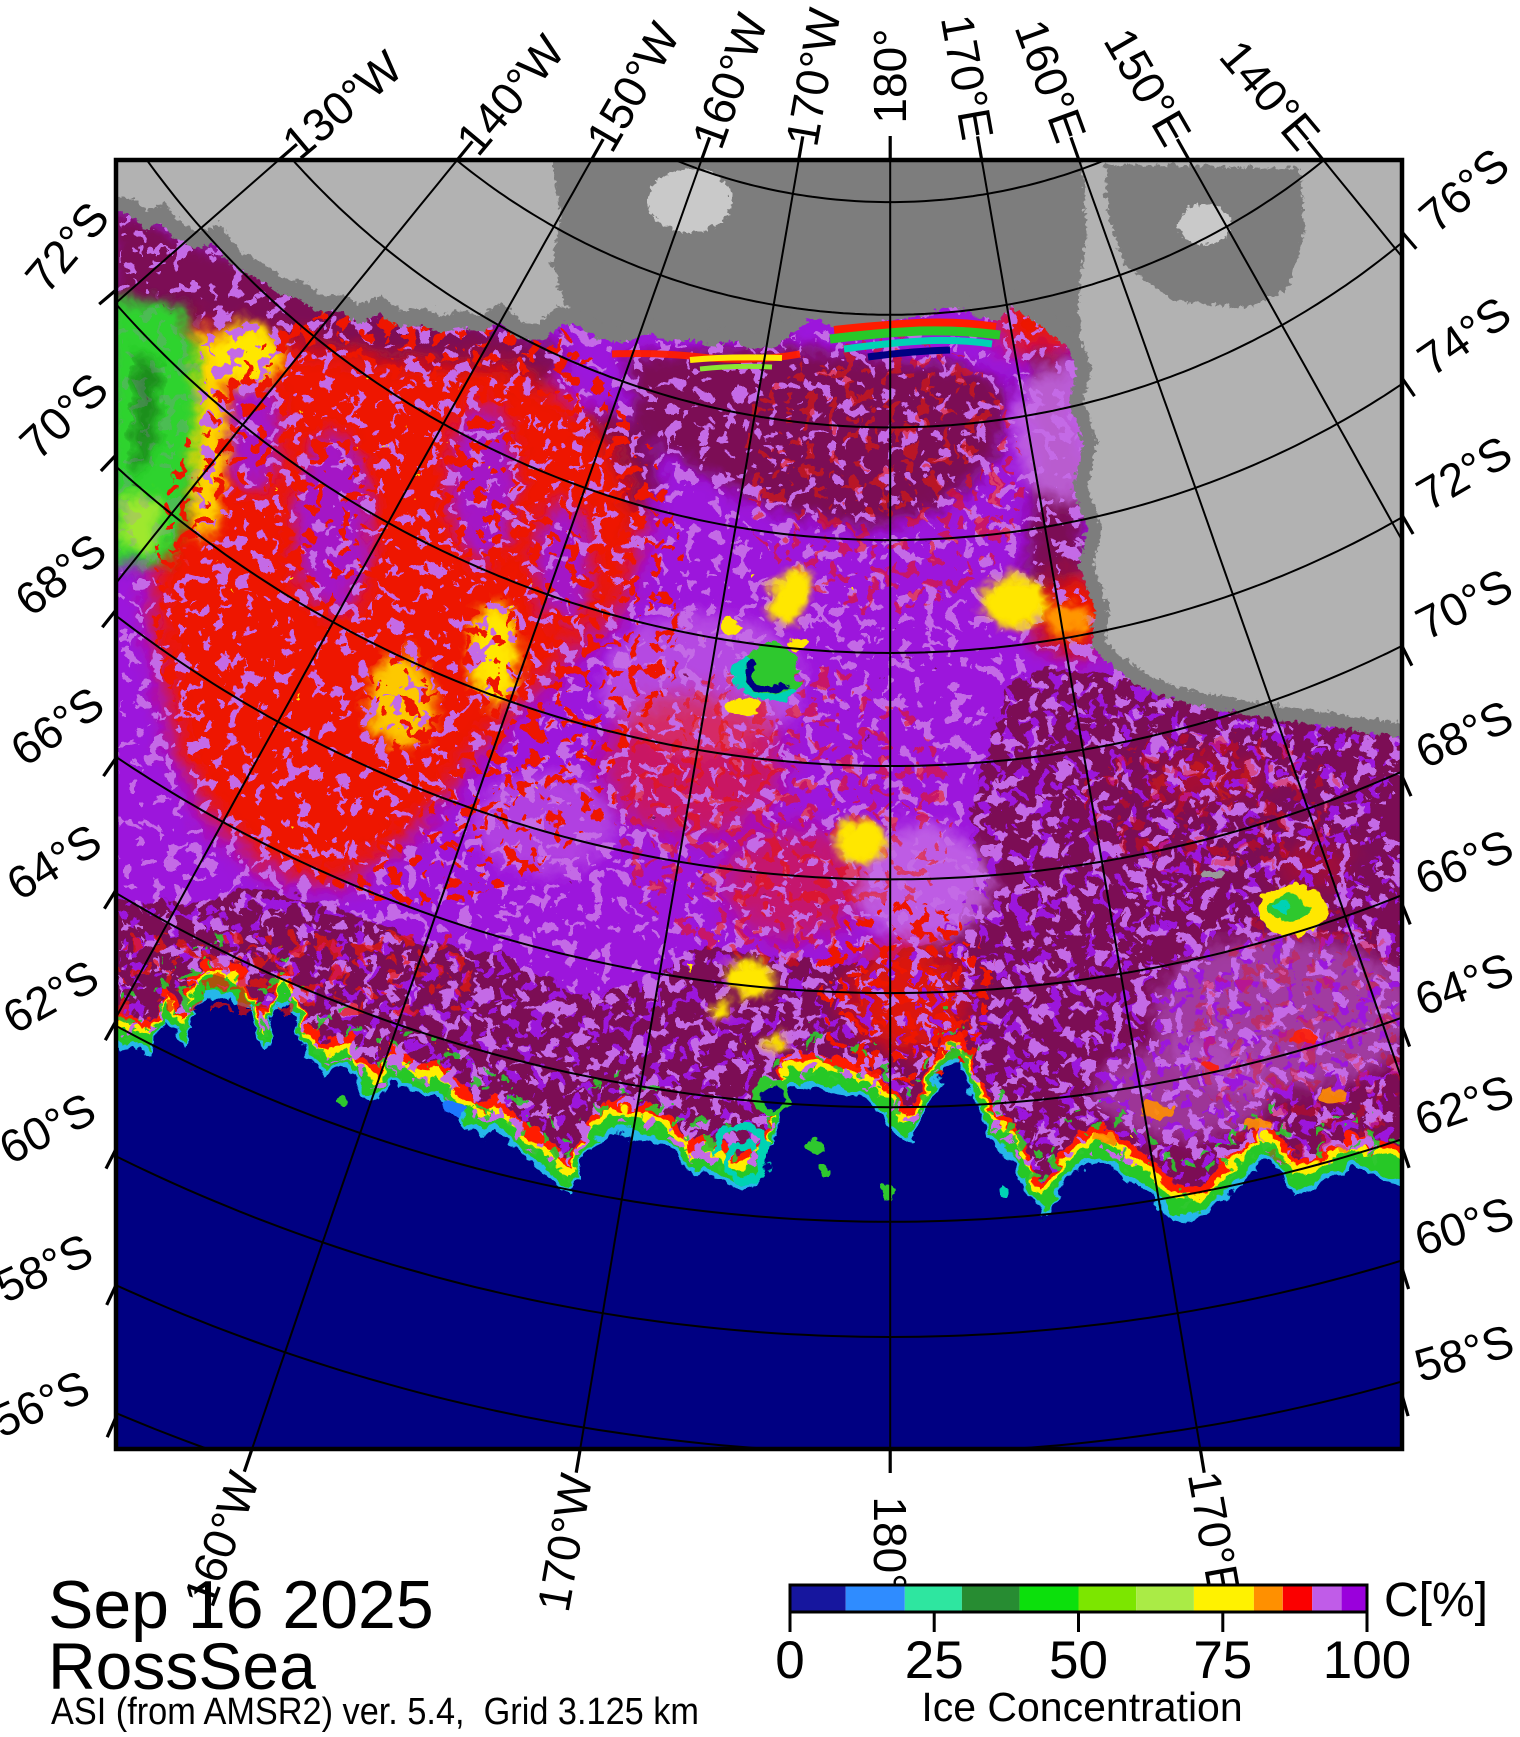 The width and height of the screenshot is (1520, 1737). Describe the element at coordinates (182, 1666) in the screenshot. I see `svg-text: RossSea` at that location.